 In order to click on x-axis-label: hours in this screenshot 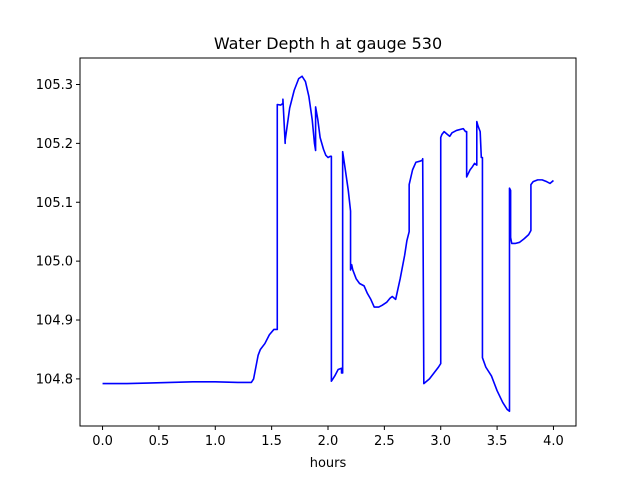, I will do `click(328, 463)`.